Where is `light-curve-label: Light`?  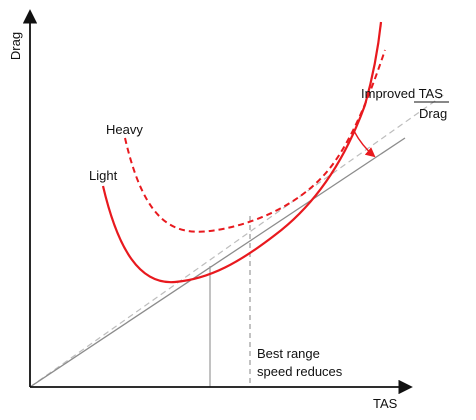 light-curve-label: Light is located at coordinates (103, 175).